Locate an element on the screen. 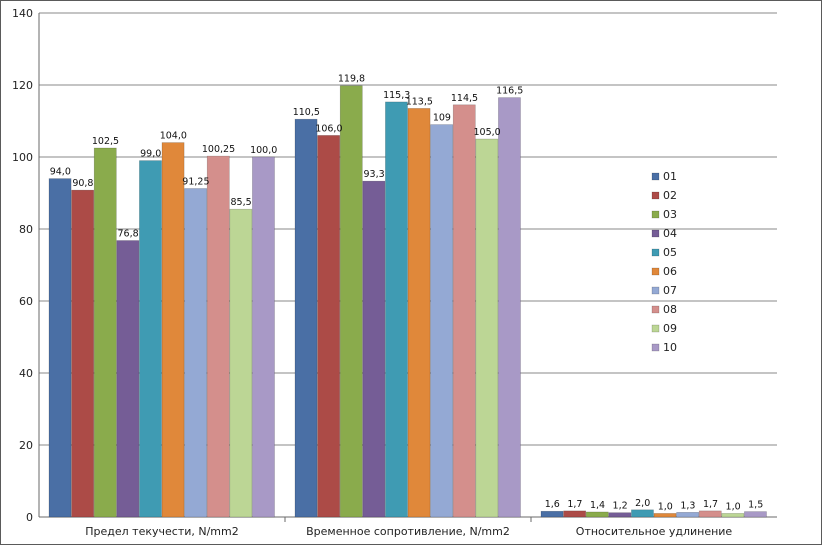 This screenshot has width=822, height=546. data-label: 91,25 is located at coordinates (195, 182).